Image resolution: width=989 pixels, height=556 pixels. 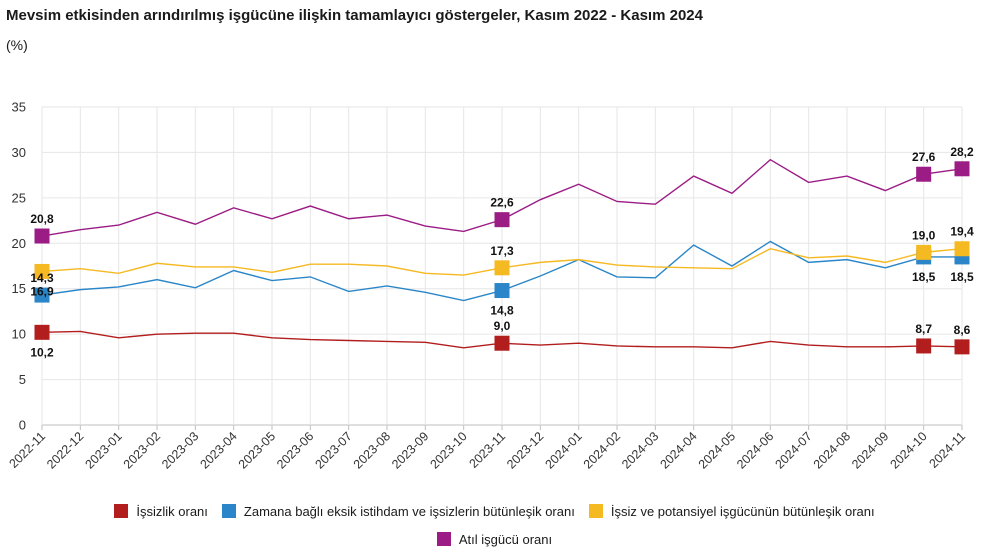 I want to click on x-tick-label: 2023-09, so click(x=410, y=450).